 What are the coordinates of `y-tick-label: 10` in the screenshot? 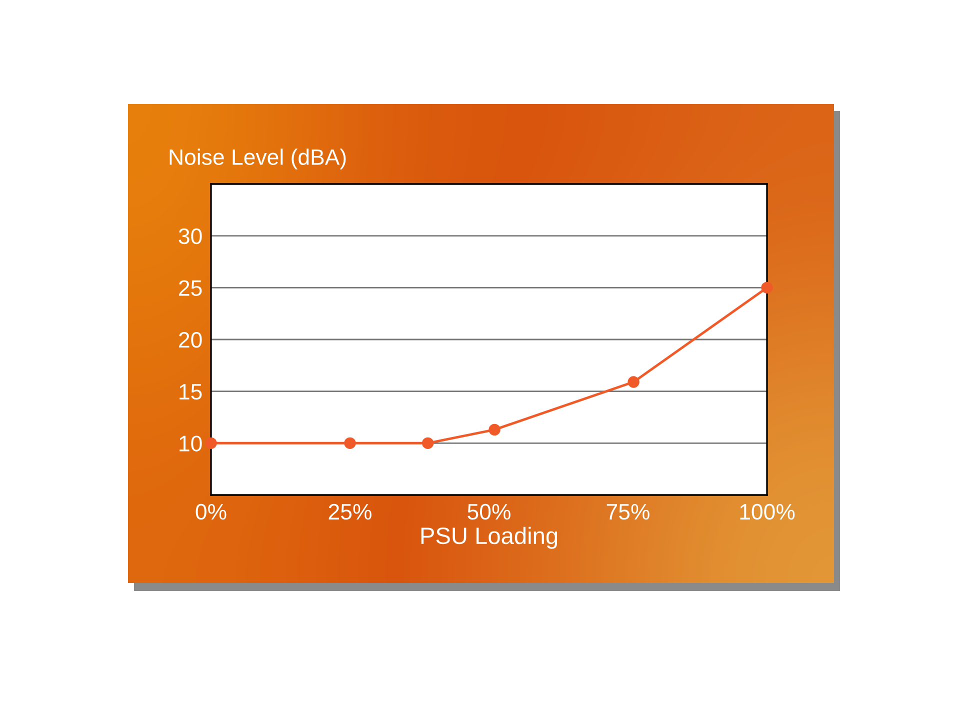 It's located at (191, 444).